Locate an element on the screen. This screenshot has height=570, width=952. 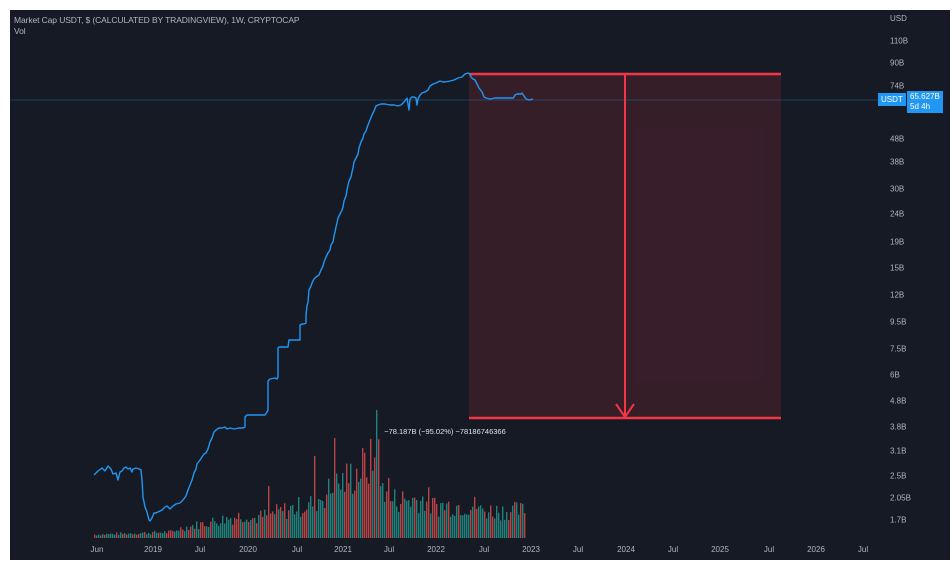
price-tick-label: 2.05B is located at coordinates (900, 498).